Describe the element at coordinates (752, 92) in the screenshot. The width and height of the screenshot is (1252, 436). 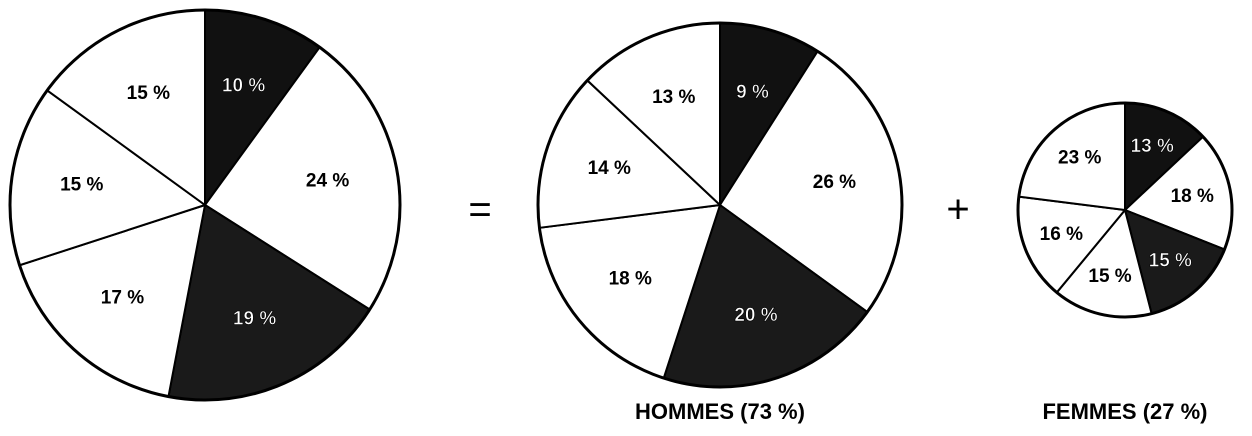
I see `slice-label: 9 %` at that location.